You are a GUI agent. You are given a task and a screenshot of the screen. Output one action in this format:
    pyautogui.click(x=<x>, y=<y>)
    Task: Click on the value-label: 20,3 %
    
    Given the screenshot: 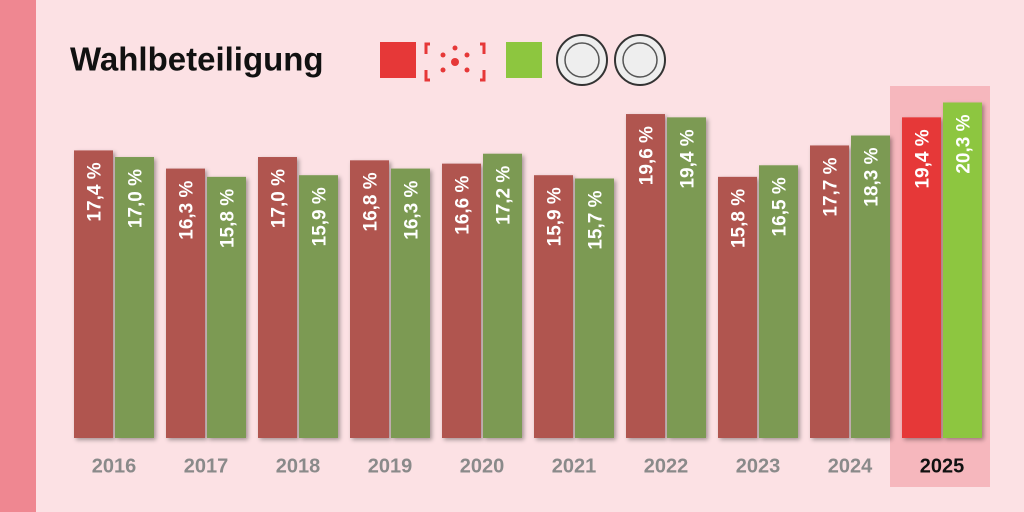 What is the action you would take?
    pyautogui.click(x=964, y=143)
    